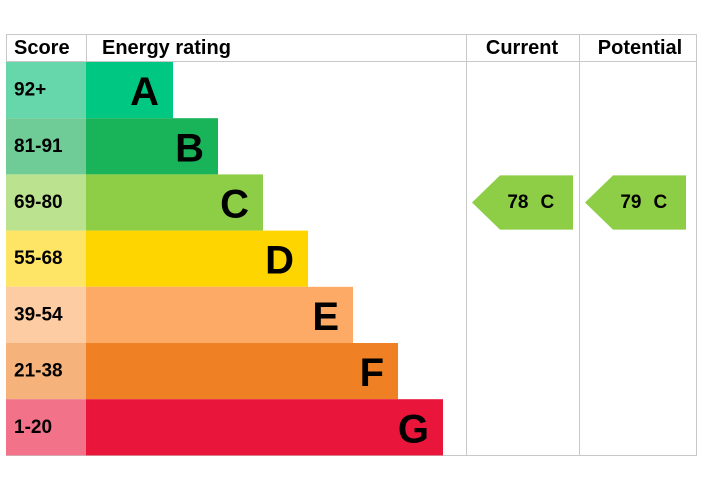 The width and height of the screenshot is (703, 498). I want to click on current-arrow, so click(522, 202).